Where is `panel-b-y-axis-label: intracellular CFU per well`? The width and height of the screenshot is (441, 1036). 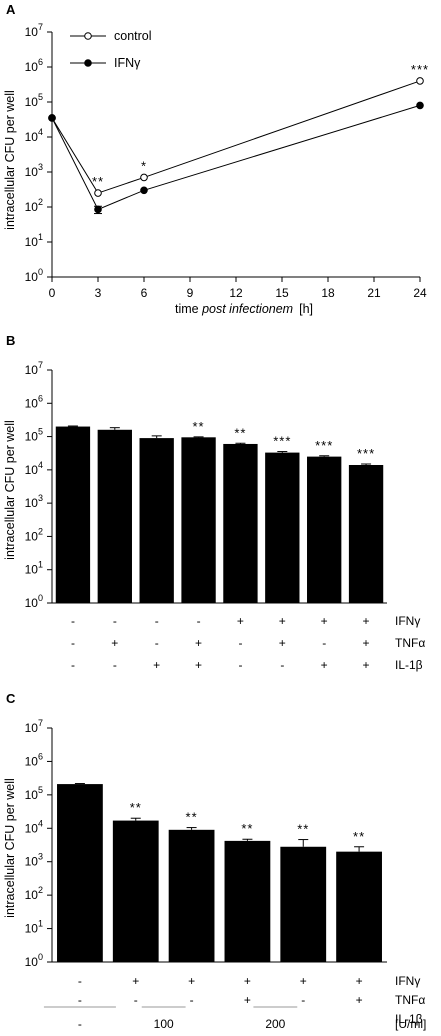 panel-b-y-axis-label: intracellular CFU per well is located at coordinates (10, 490).